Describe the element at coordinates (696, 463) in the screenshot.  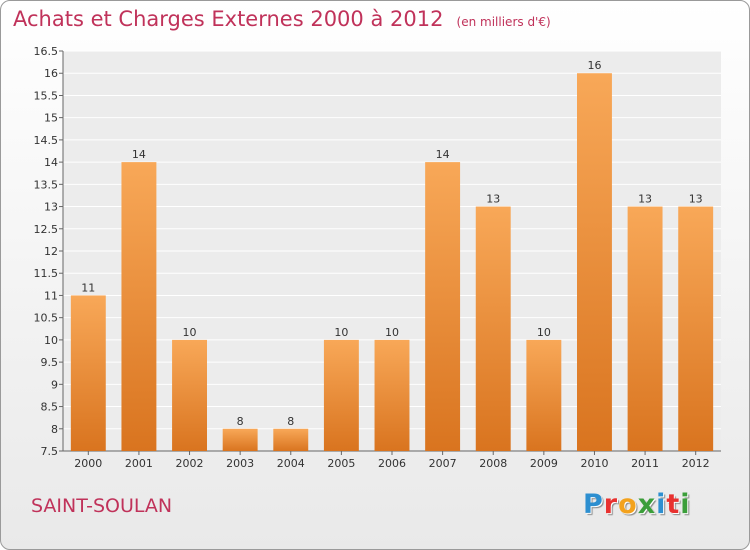
I see `x-tick-label: 2012` at that location.